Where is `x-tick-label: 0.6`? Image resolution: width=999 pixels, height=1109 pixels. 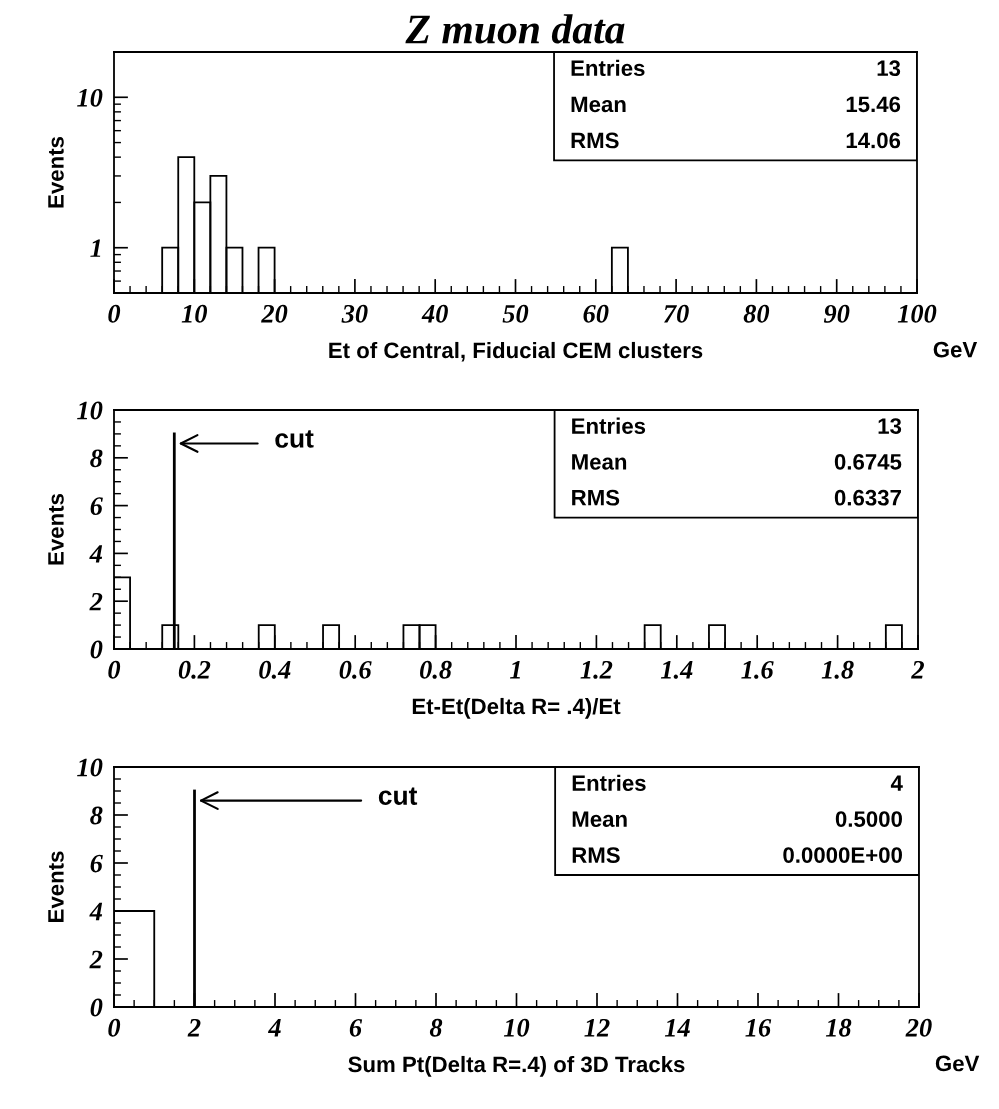
x-tick-label: 0.6 is located at coordinates (355, 669).